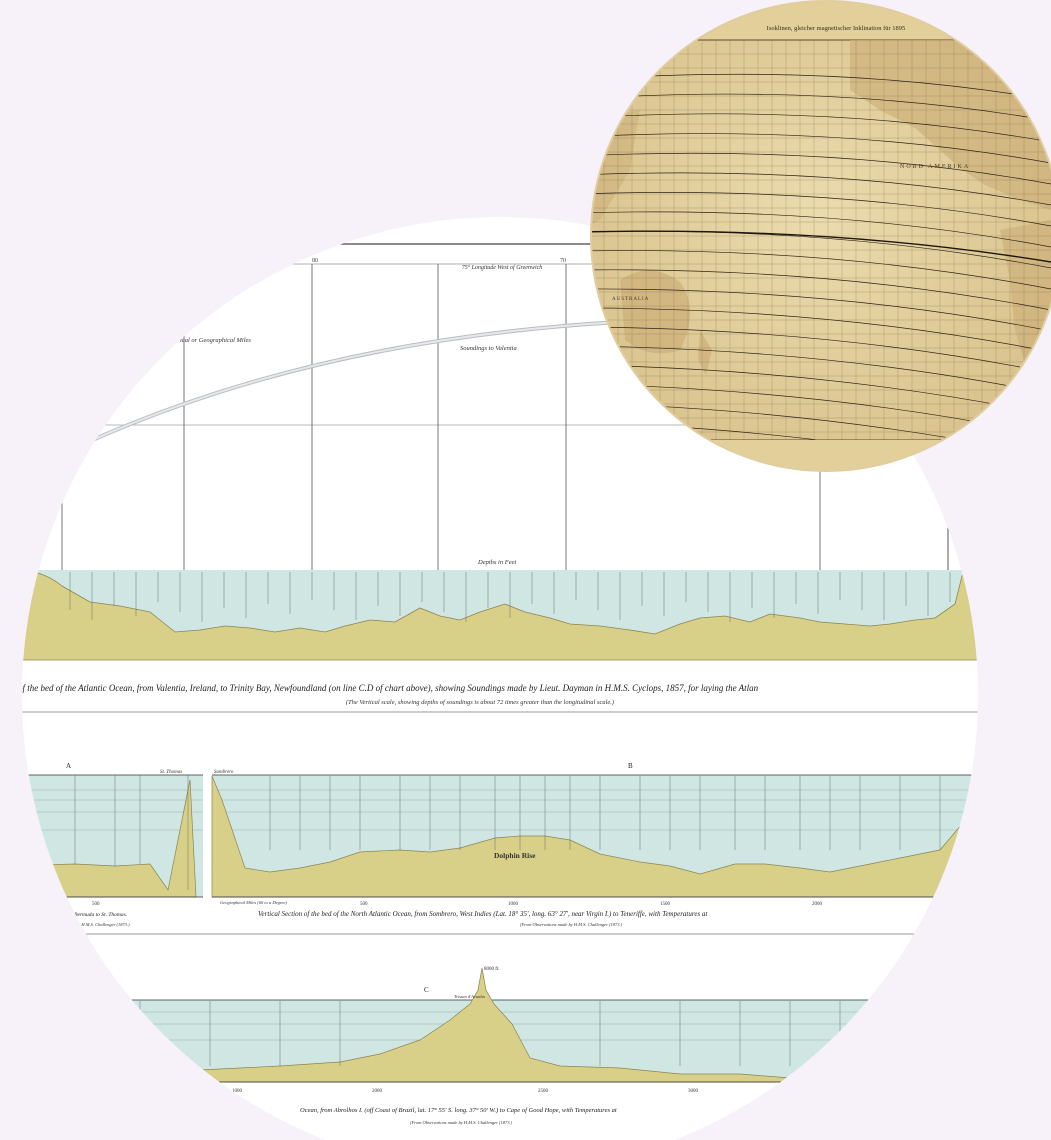 The height and width of the screenshot is (1140, 1051). I want to click on section-c-tick: 2500, so click(543, 1091).